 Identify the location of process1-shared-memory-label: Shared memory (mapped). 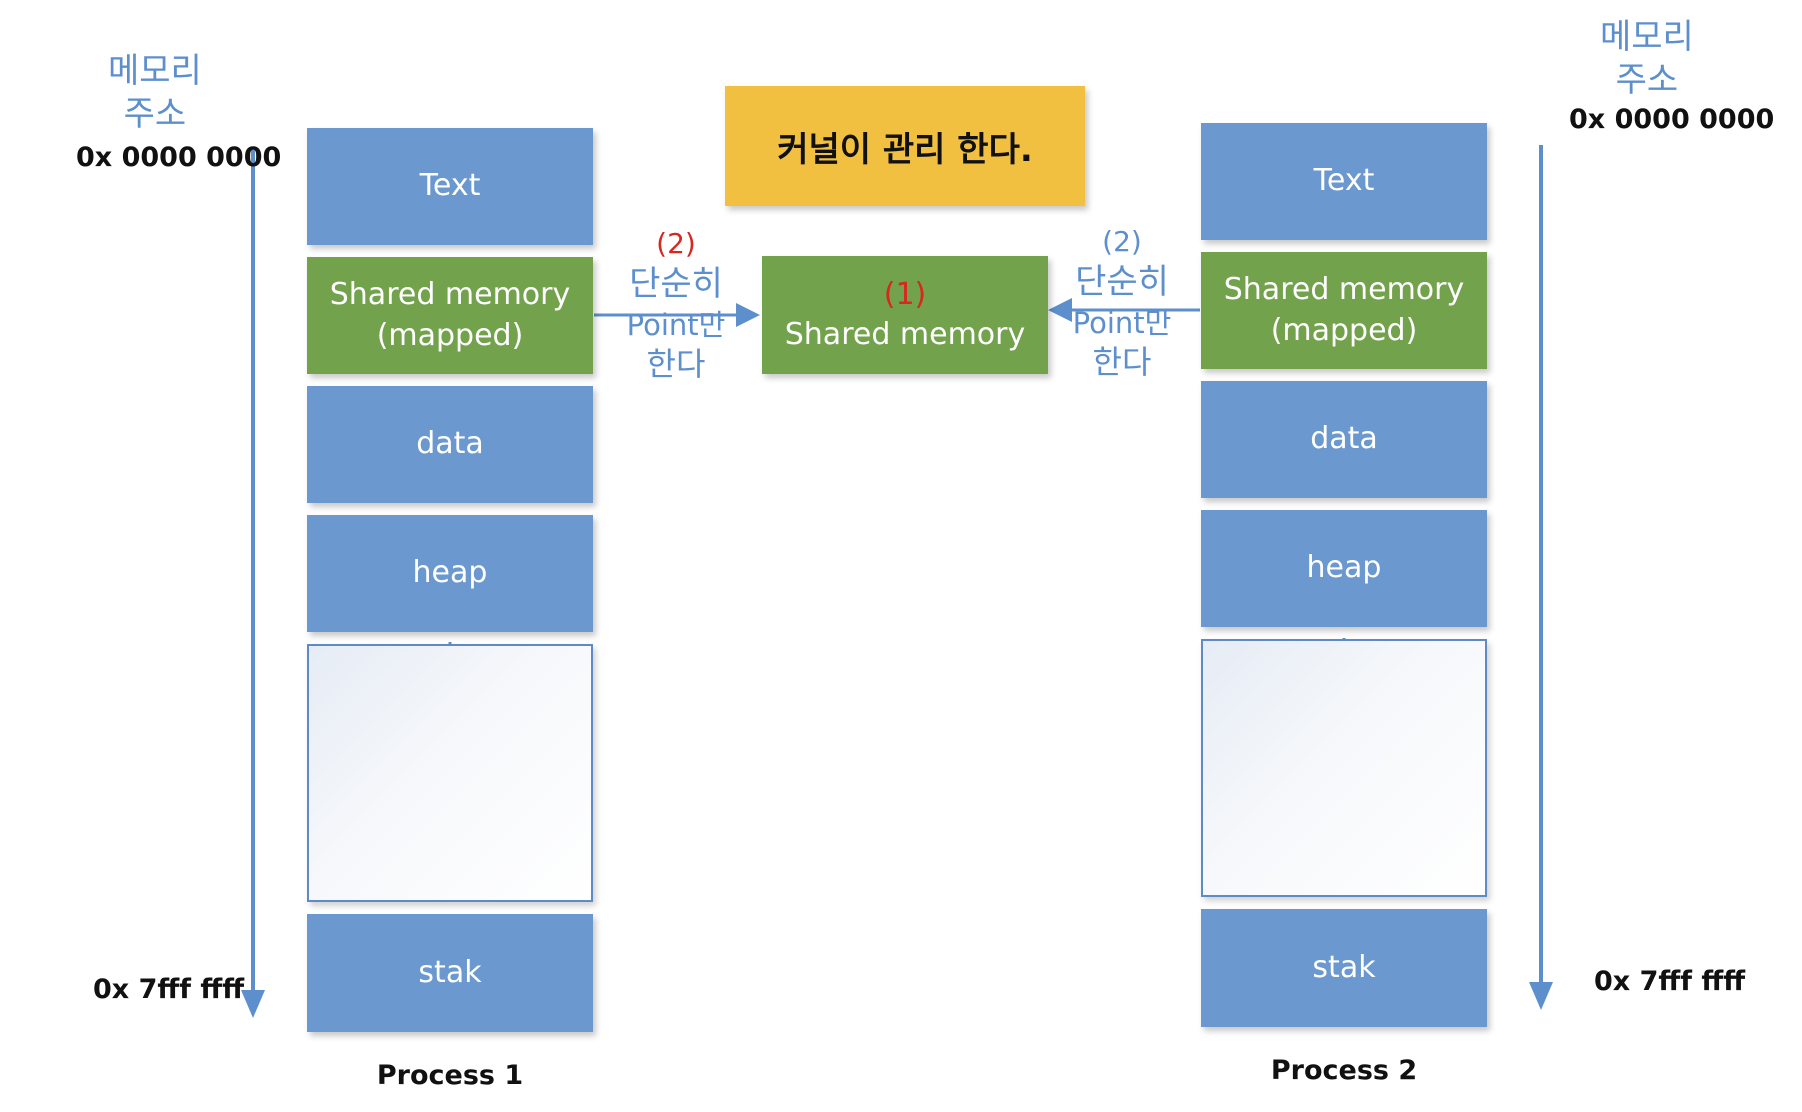
(450, 315).